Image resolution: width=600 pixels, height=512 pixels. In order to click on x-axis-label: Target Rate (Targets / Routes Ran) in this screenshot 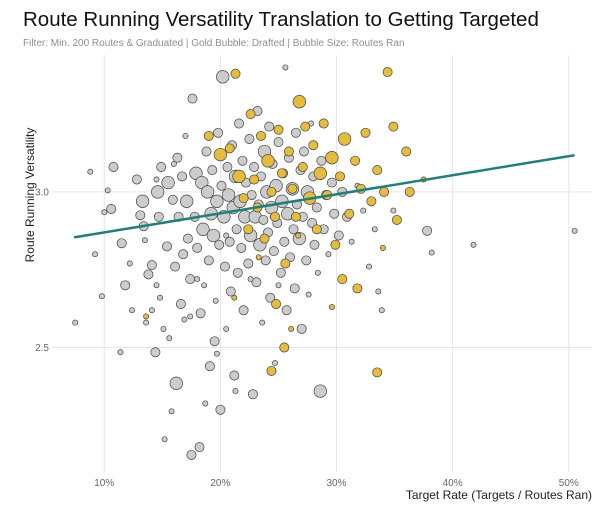, I will do `click(498, 495)`.